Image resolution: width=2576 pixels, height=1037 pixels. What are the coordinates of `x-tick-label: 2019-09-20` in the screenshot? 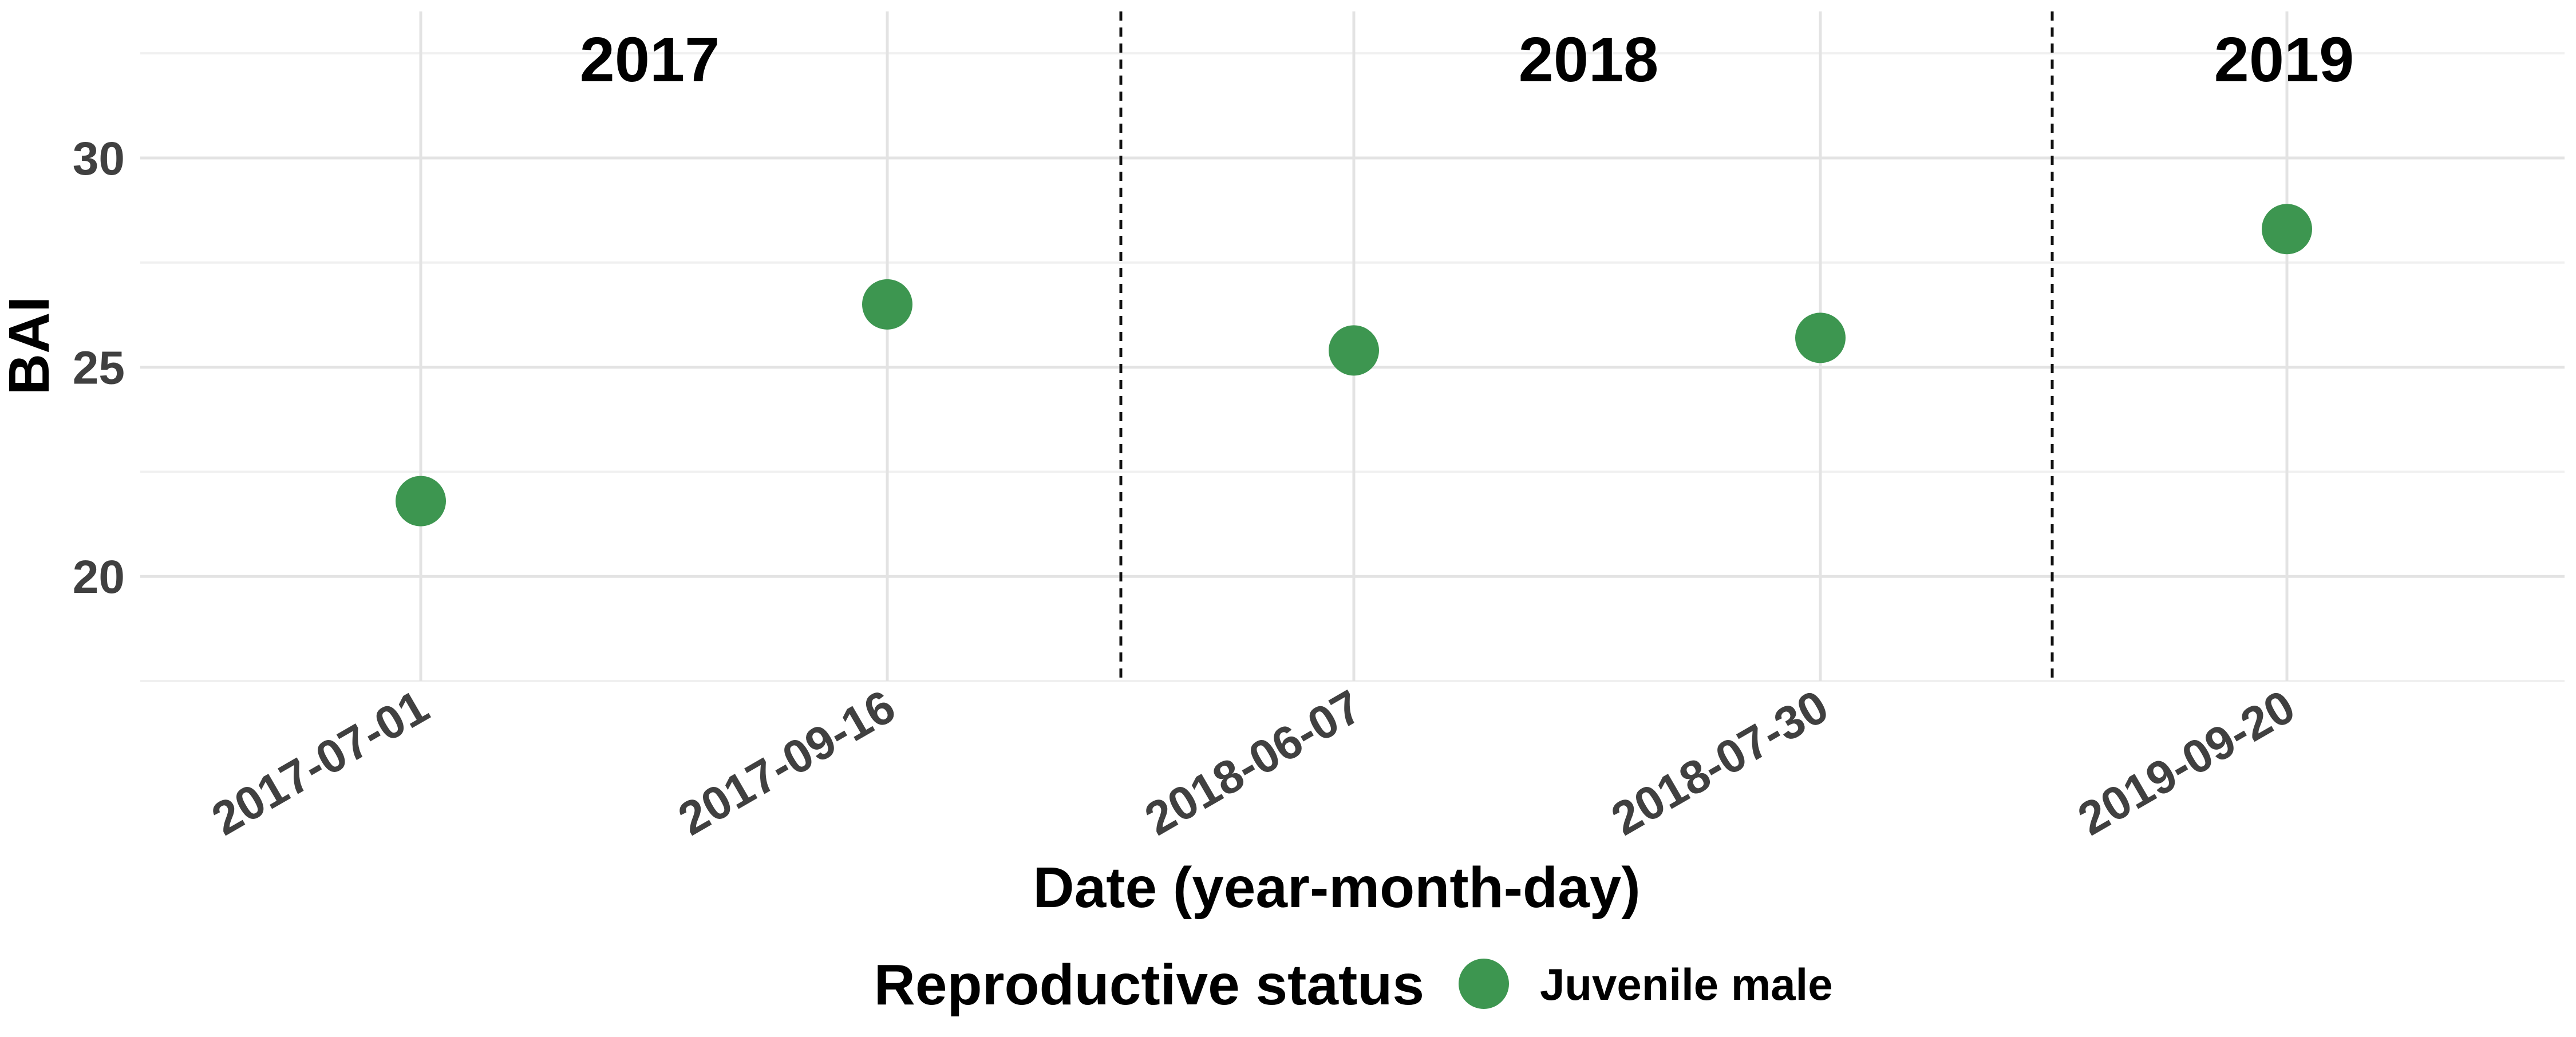 It's located at (2186, 763).